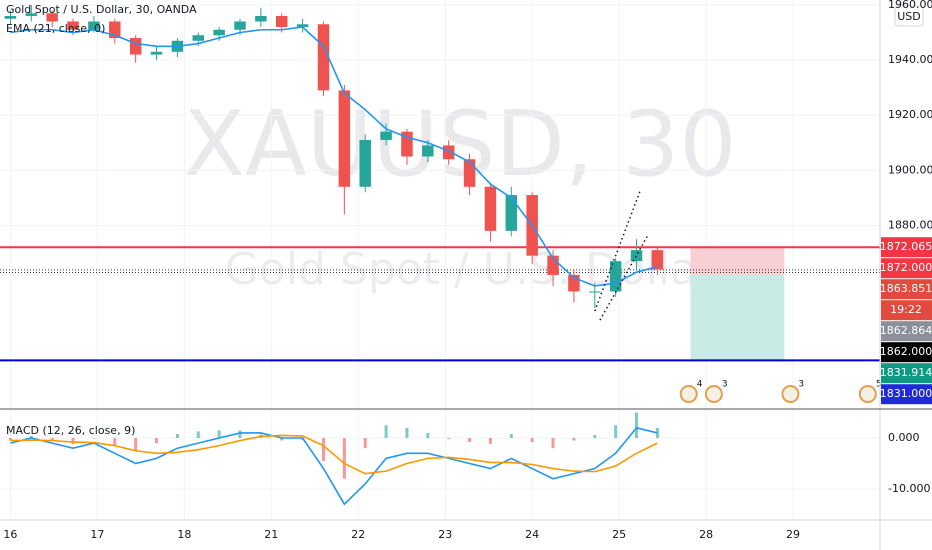  What do you see at coordinates (55, 28) in the screenshot?
I see `indicator-label: EMA (21, close, 0)` at bounding box center [55, 28].